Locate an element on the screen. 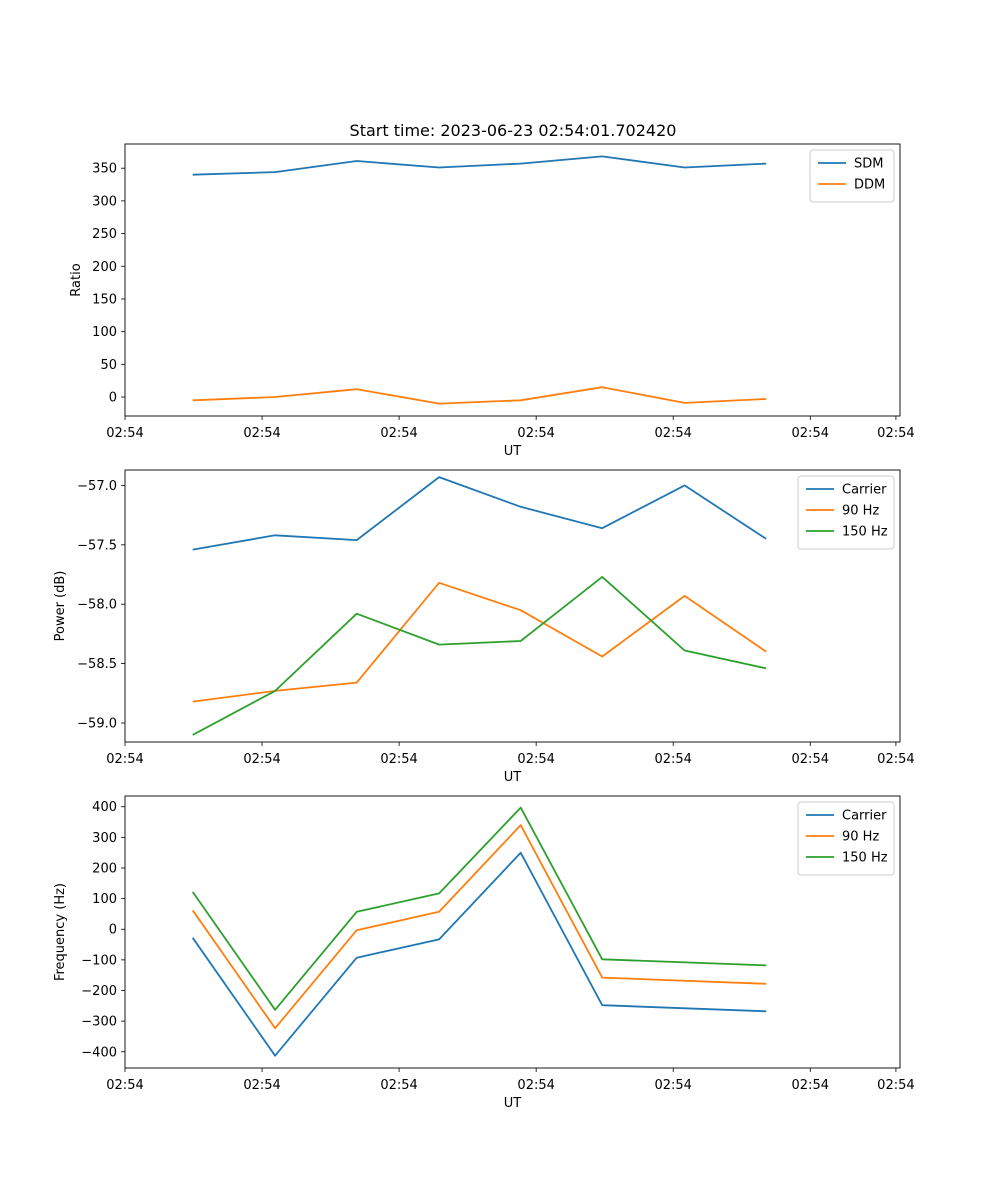 Image resolution: width=1000 pixels, height=1200 pixels. series-line-sdm is located at coordinates (479, 165).